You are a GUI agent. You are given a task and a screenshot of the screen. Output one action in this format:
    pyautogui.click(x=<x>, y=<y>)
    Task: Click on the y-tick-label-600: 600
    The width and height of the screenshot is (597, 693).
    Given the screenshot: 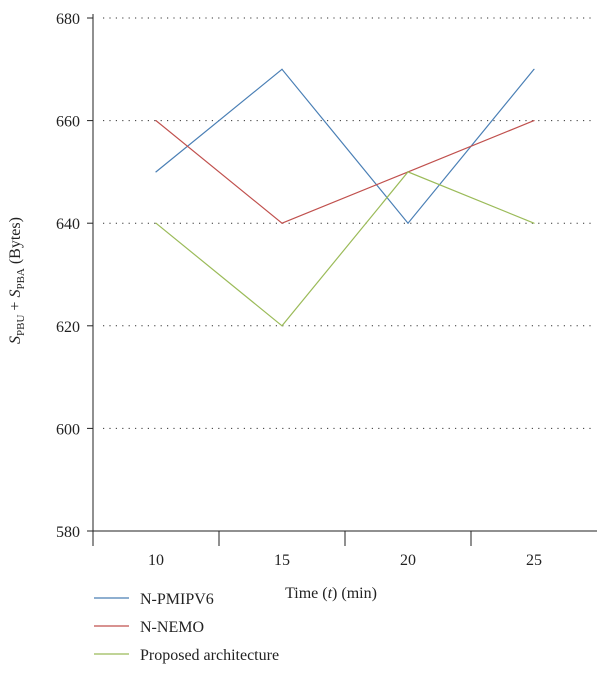 What is the action you would take?
    pyautogui.click(x=68, y=429)
    